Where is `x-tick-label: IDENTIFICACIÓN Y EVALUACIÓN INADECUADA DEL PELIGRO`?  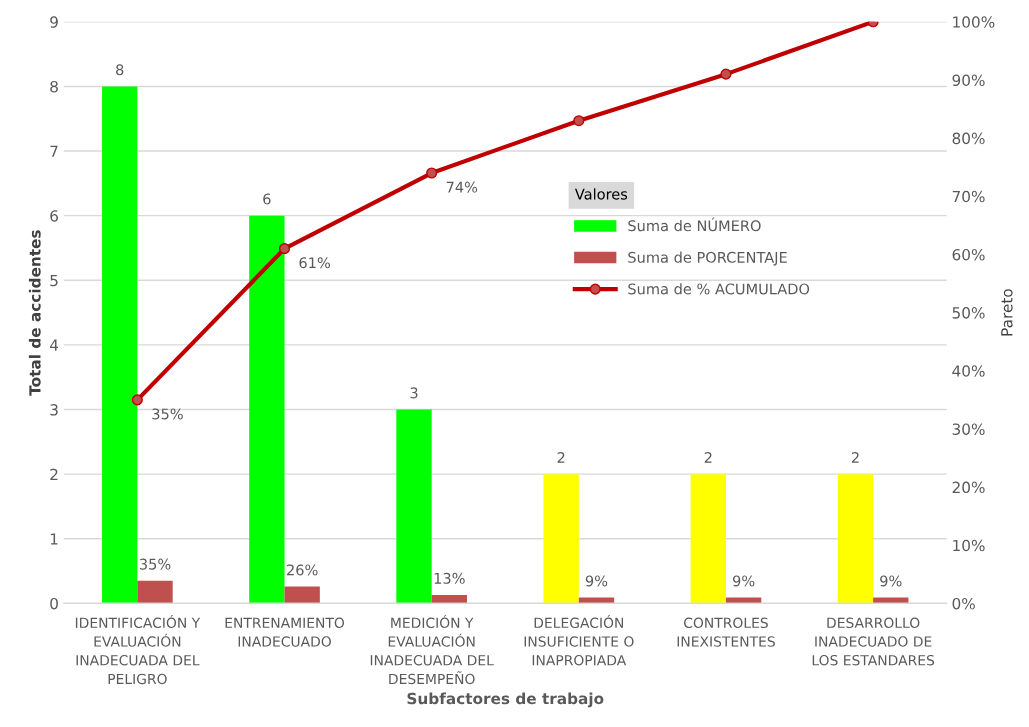 x-tick-label: IDENTIFICACIÓN Y EVALUACIÓN INADECUADA DEL PELIGRO is located at coordinates (138, 650).